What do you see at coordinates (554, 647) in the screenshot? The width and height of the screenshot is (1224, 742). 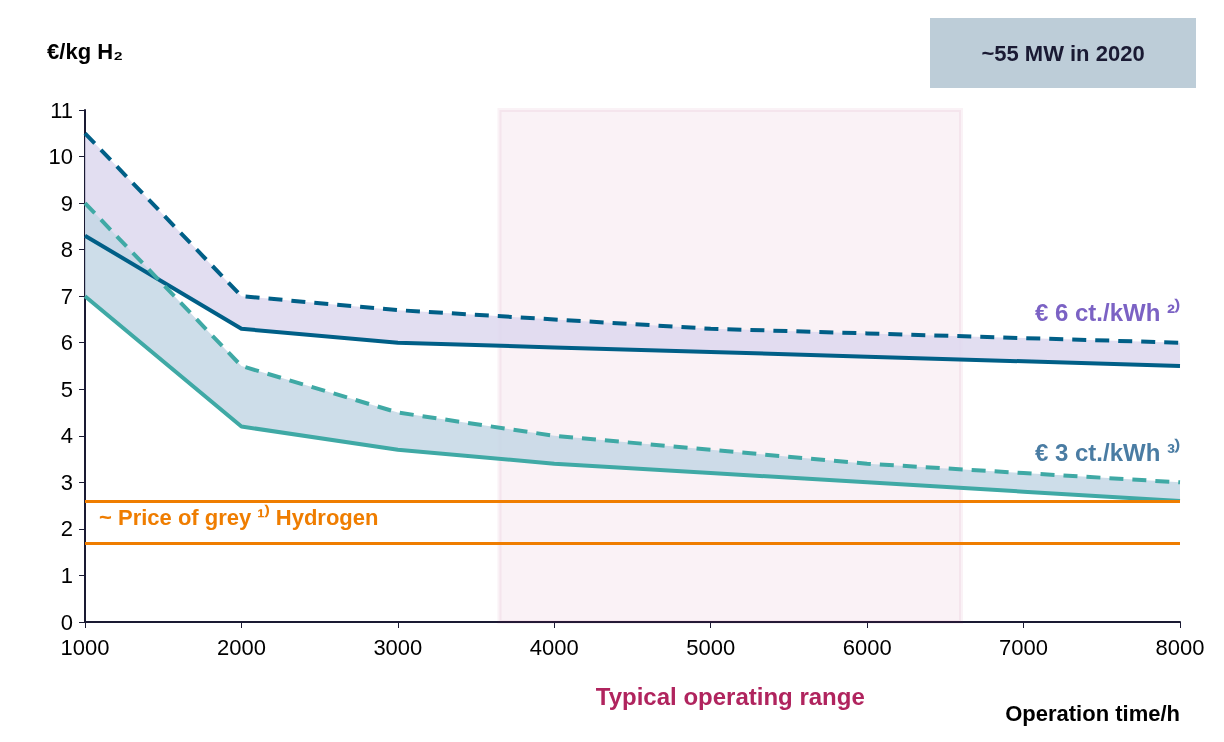 I see `x-tick-label: 4000` at bounding box center [554, 647].